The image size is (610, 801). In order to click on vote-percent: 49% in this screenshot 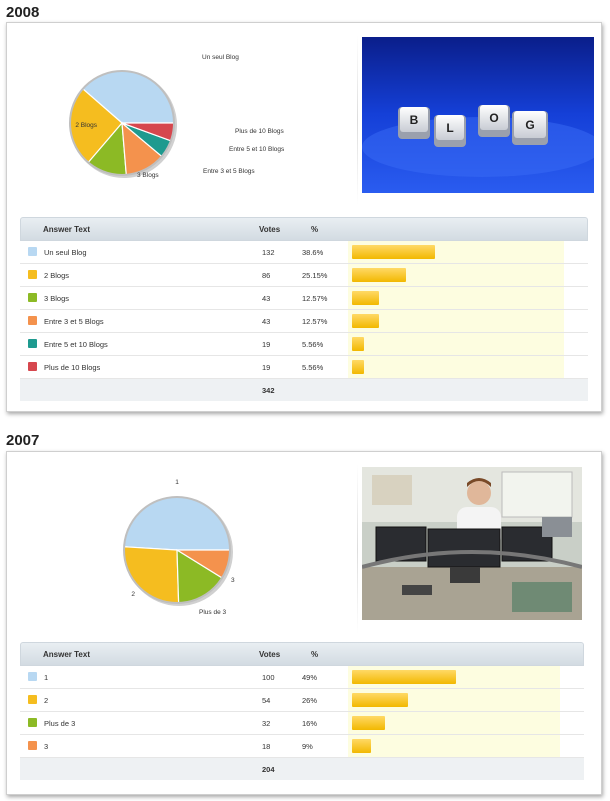, I will do `click(310, 677)`.